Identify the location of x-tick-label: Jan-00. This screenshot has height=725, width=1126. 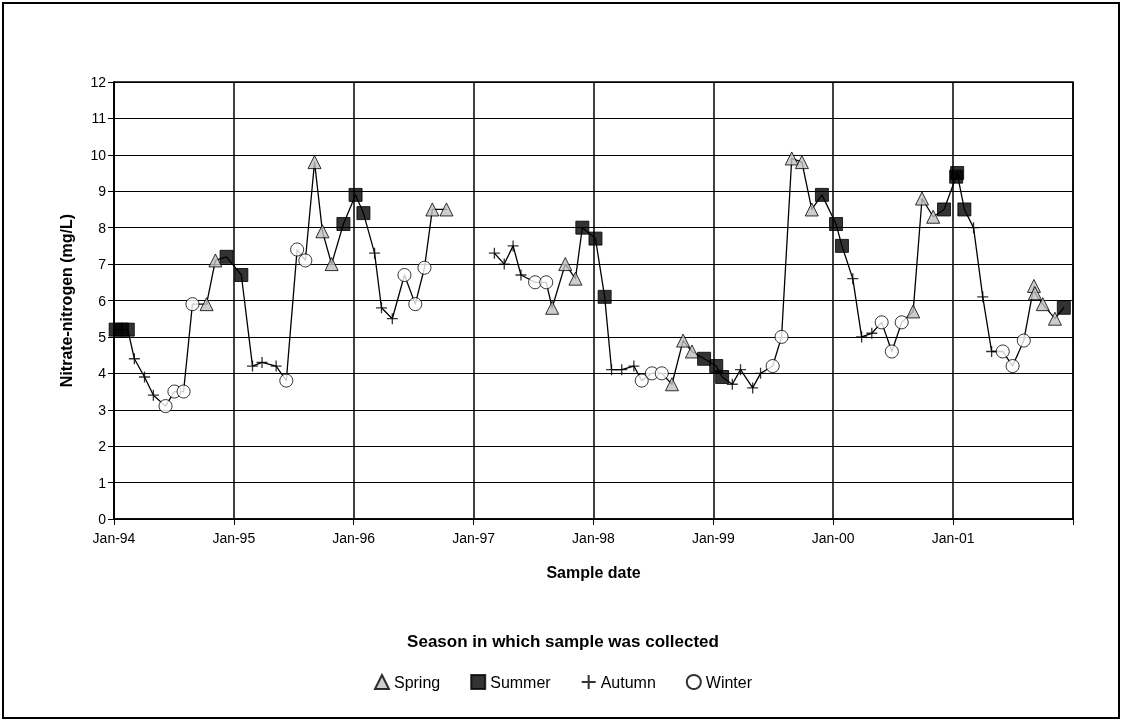
(833, 538).